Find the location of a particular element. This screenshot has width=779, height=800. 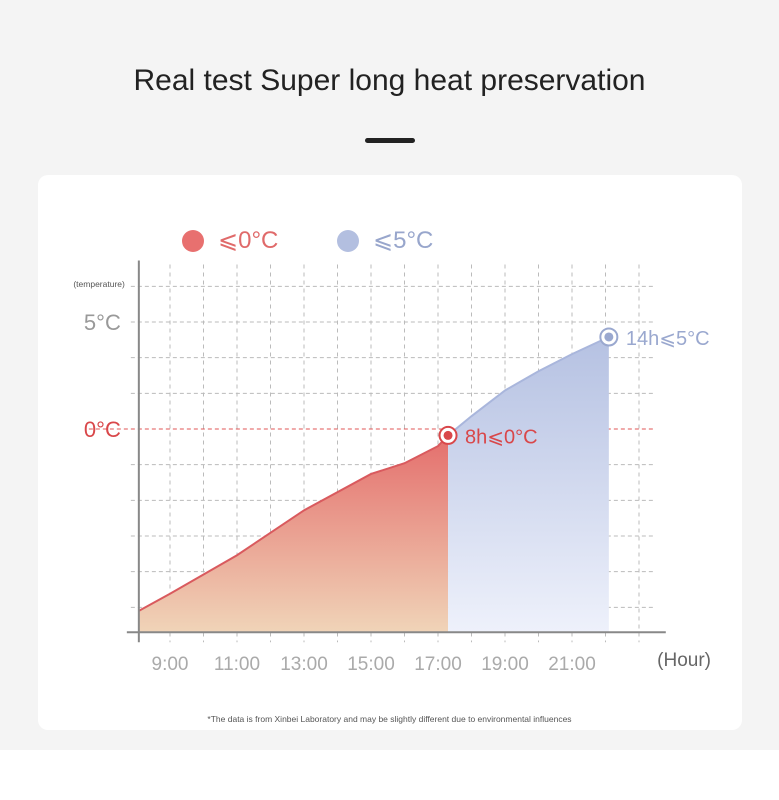

x-axis-label: (Hour) is located at coordinates (684, 660).